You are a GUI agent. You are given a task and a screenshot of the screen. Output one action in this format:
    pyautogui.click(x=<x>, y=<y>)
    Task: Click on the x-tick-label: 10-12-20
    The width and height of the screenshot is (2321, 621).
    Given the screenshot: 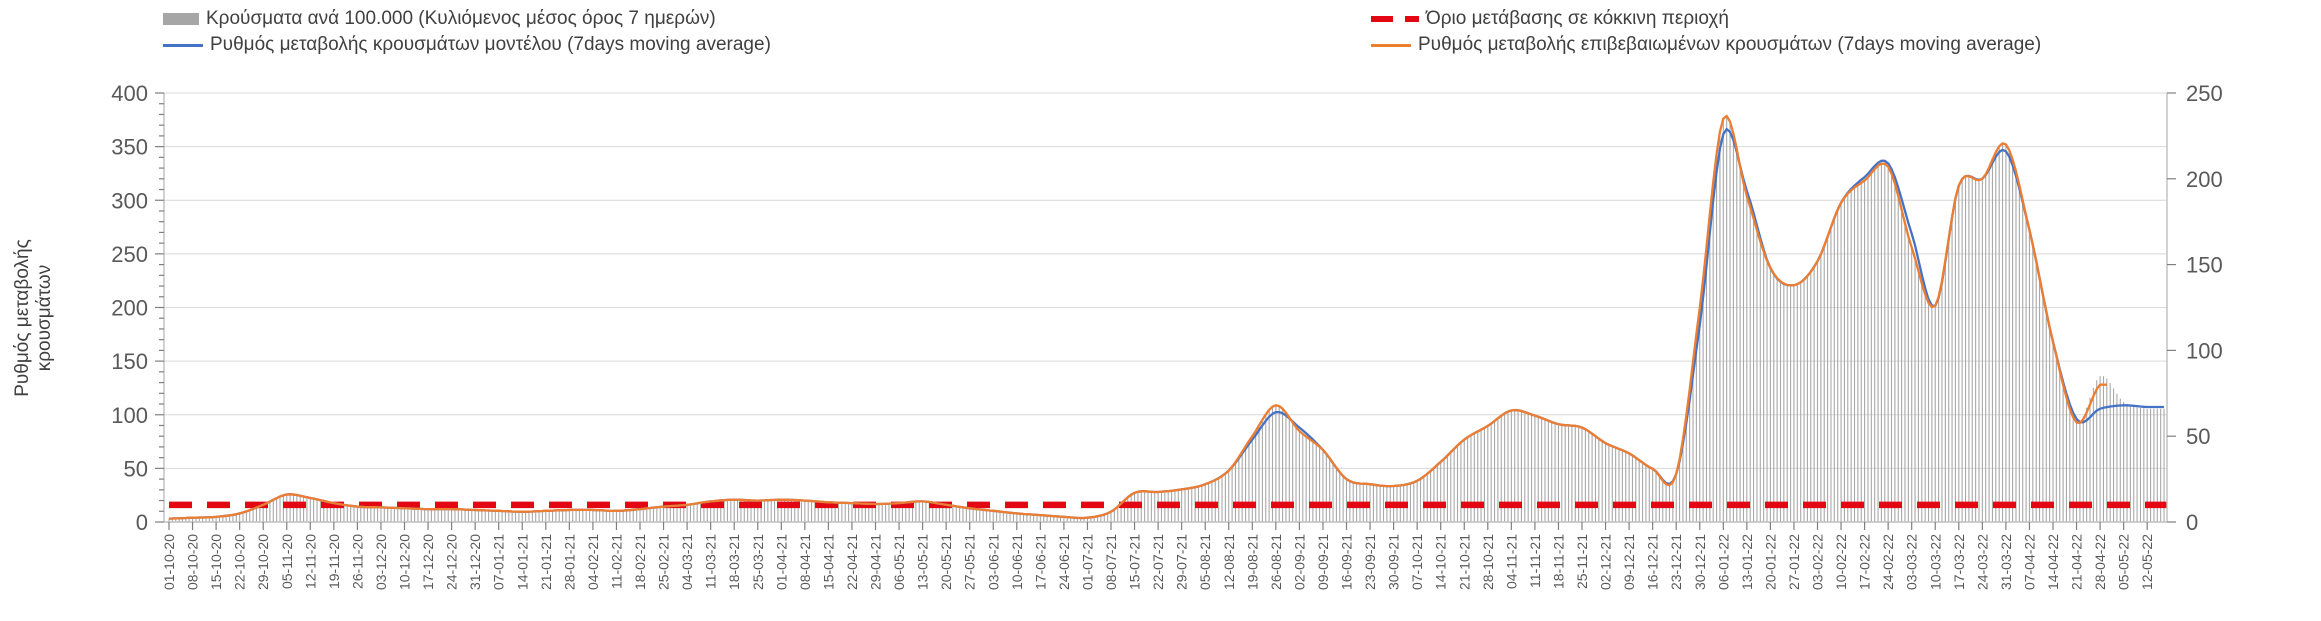 What is the action you would take?
    pyautogui.click(x=405, y=562)
    